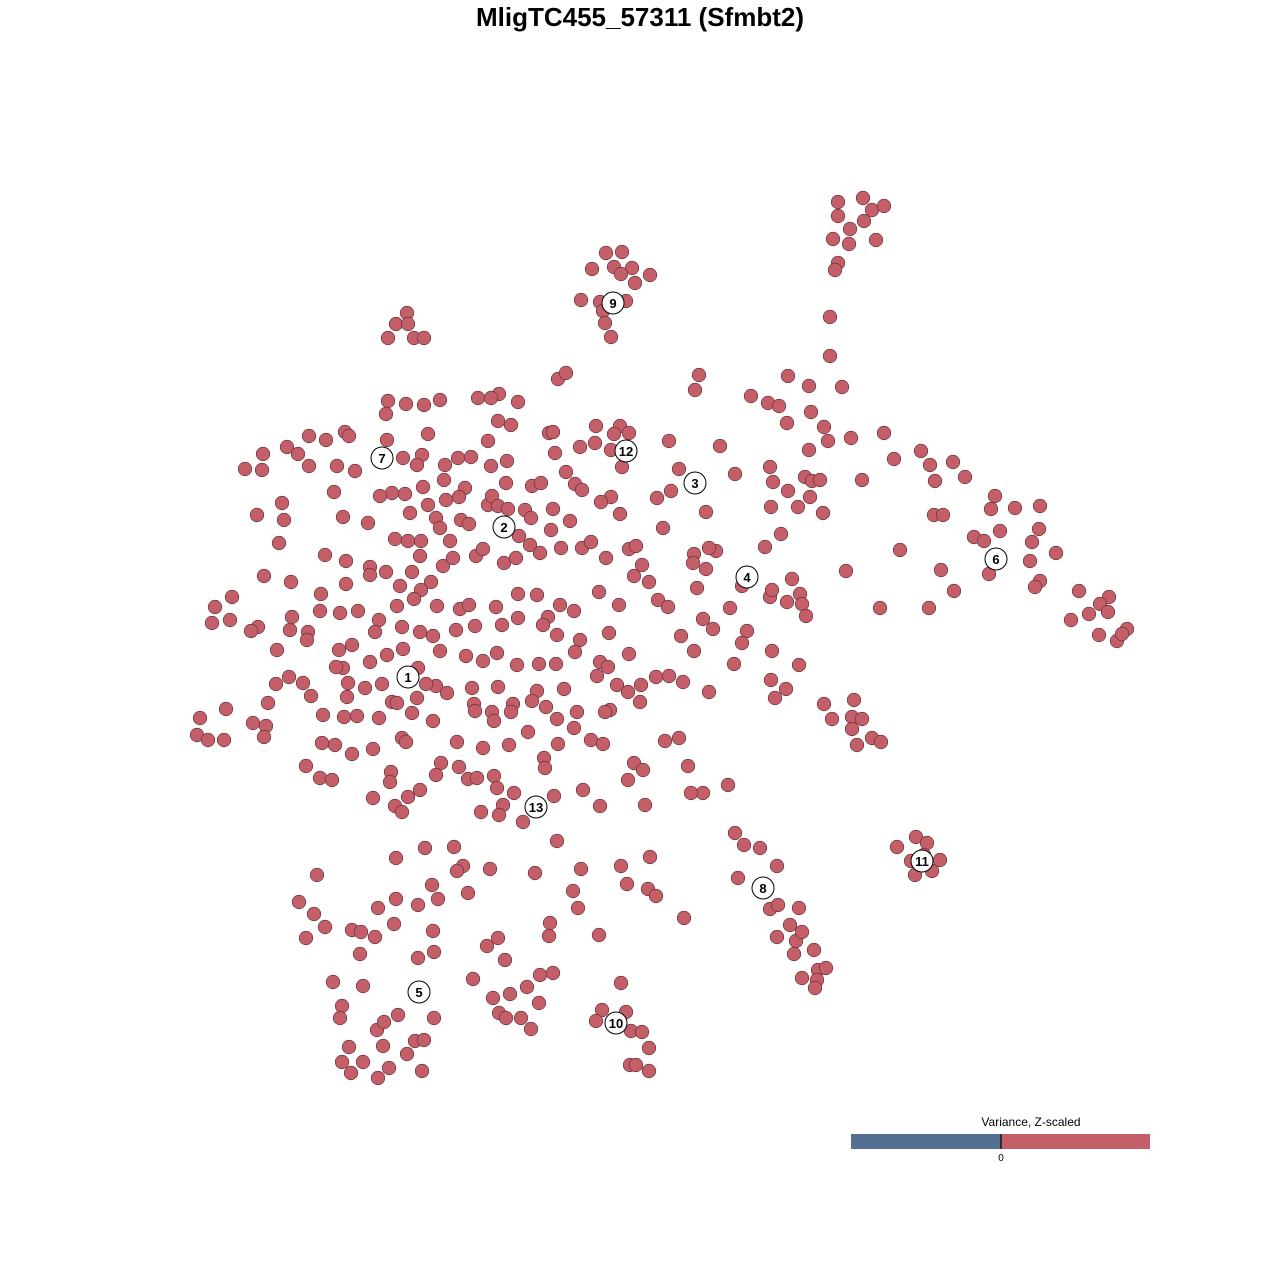 This screenshot has width=1280, height=1280. I want to click on cluster-label-13: 13, so click(536, 807).